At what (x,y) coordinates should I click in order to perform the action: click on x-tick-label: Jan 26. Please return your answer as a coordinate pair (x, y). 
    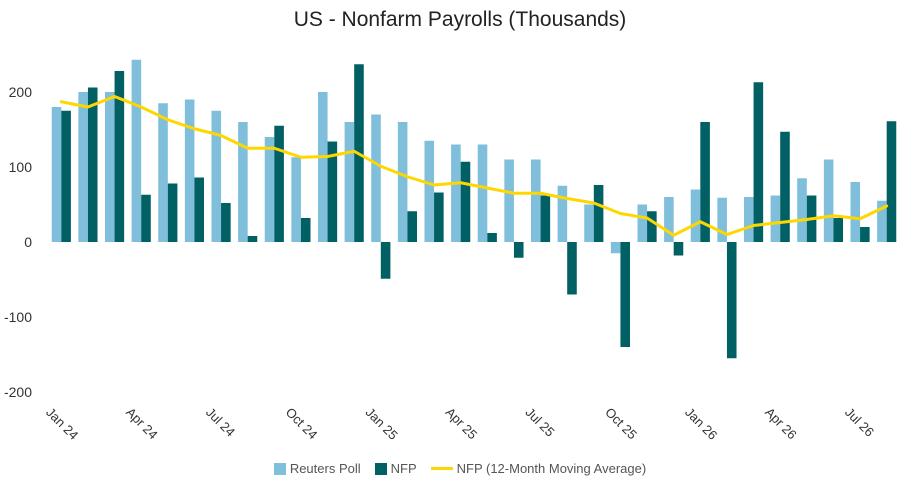
    Looking at the image, I should click on (701, 424).